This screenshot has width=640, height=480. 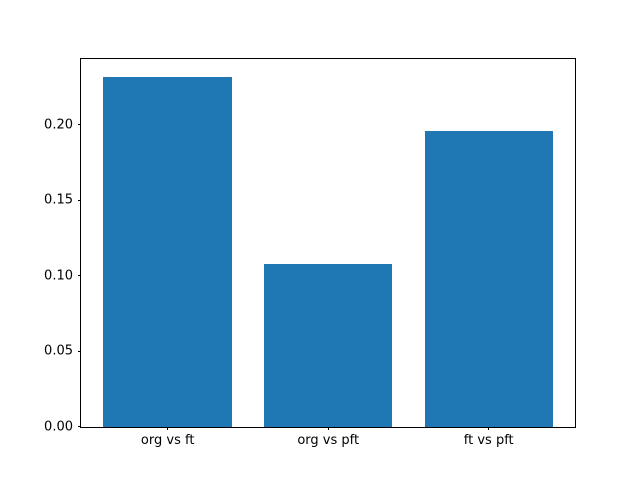 What do you see at coordinates (488, 440) in the screenshot?
I see `x-tick-label: ft vs pft` at bounding box center [488, 440].